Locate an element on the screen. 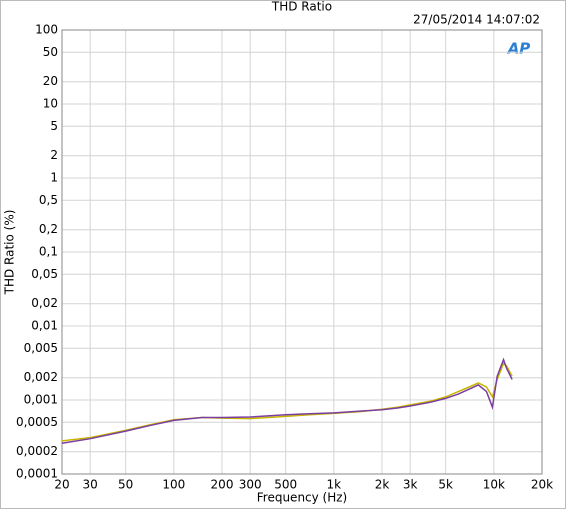 The image size is (566, 509). y-tick-label: 100 is located at coordinates (46, 30).